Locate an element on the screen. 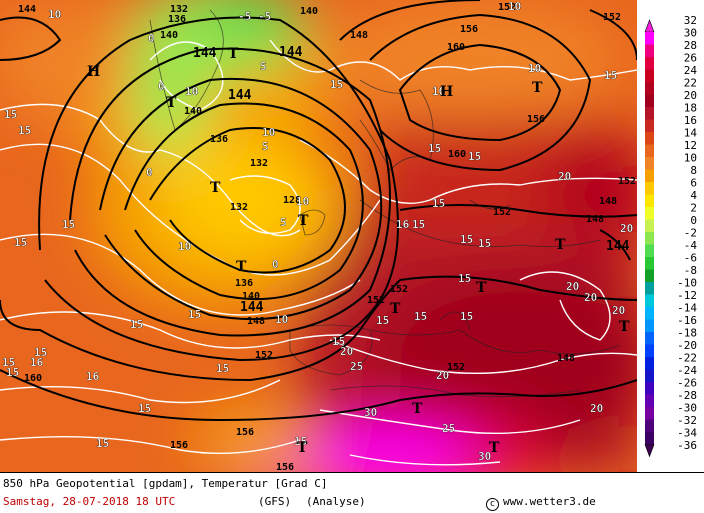 The height and width of the screenshot is (513, 704). scale-arrow-bottom is located at coordinates (649, 451).